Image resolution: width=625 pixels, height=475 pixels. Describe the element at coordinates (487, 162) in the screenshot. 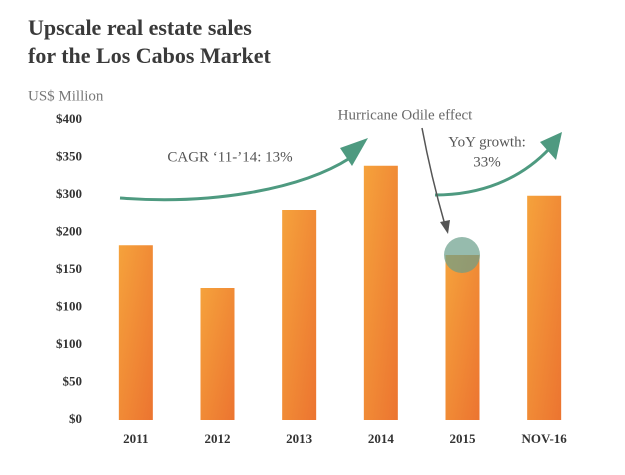

I see `annotation: 33%` at that location.